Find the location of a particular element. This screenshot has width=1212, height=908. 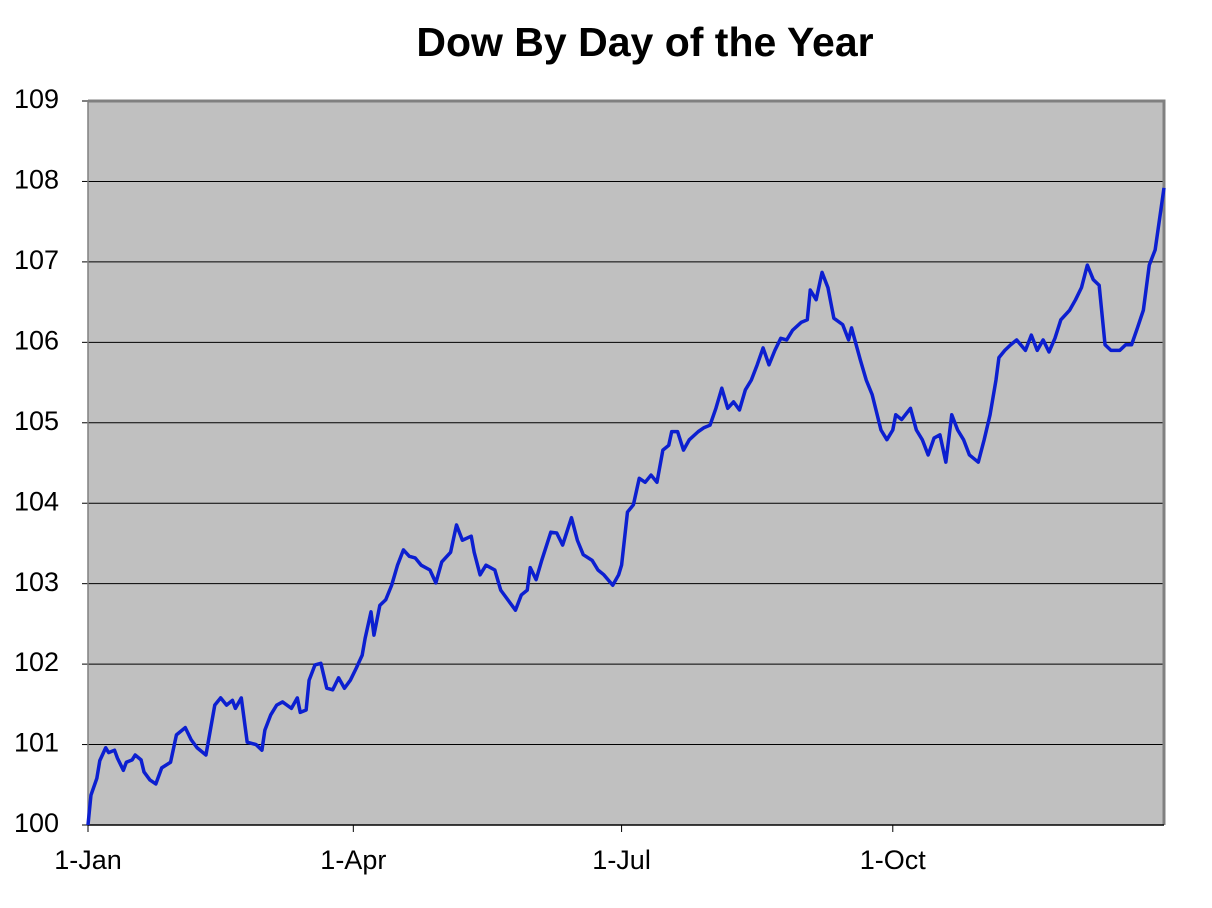

y-tick-label: 107 is located at coordinates (36, 260).